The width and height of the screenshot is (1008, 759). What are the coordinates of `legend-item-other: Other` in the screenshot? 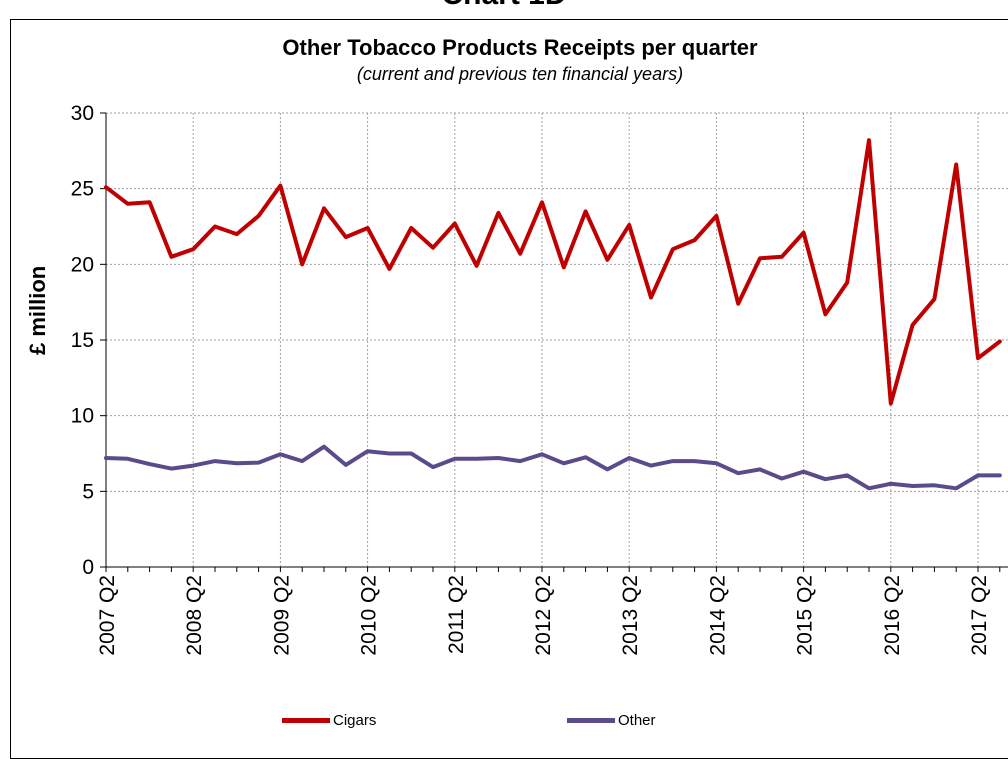 It's located at (611, 720).